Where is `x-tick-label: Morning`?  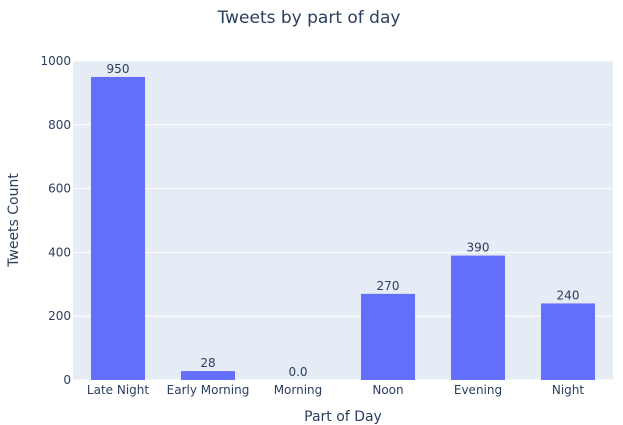 x-tick-label: Morning is located at coordinates (298, 390).